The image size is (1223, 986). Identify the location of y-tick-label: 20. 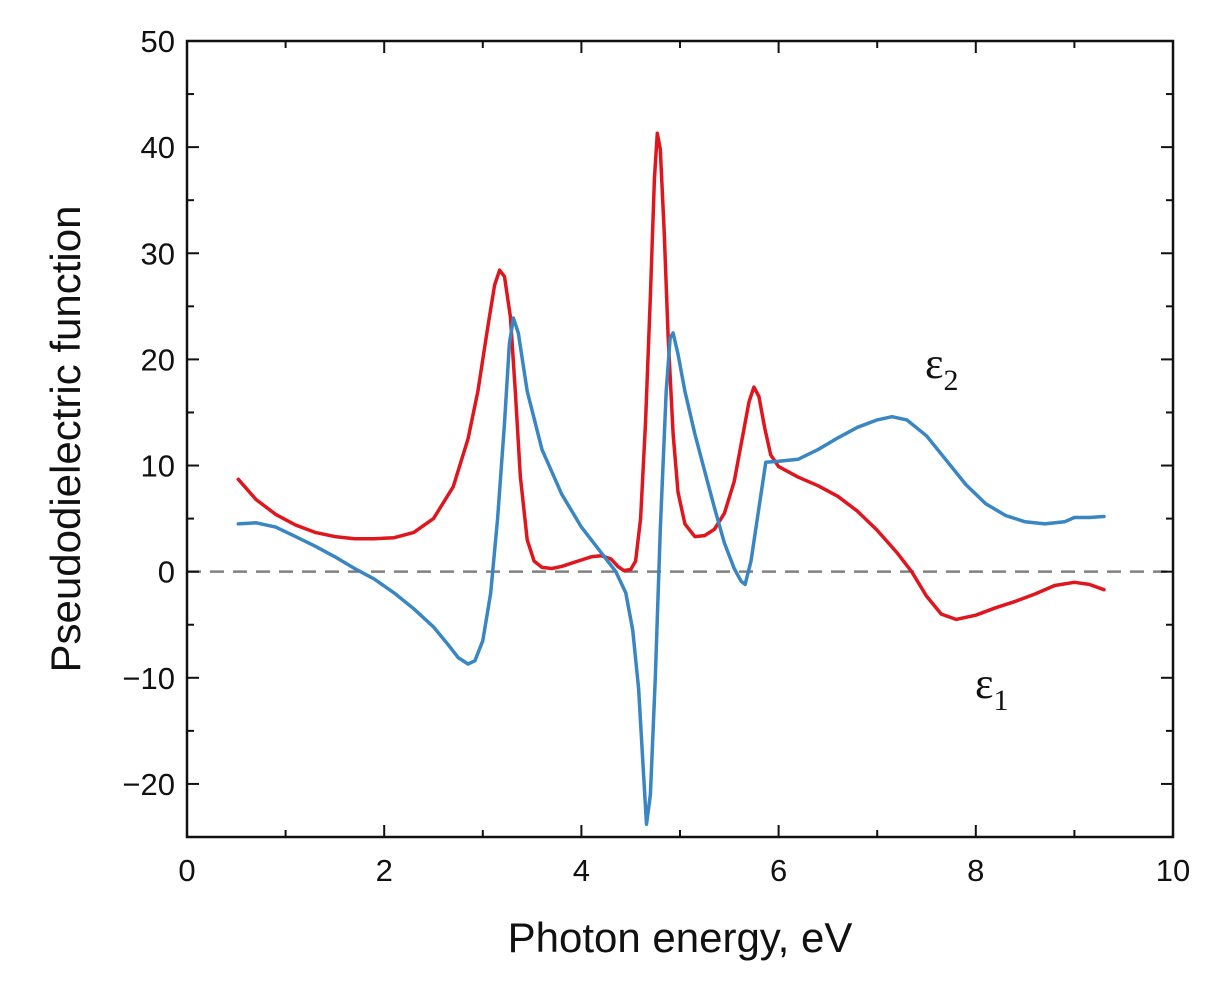
(158, 359).